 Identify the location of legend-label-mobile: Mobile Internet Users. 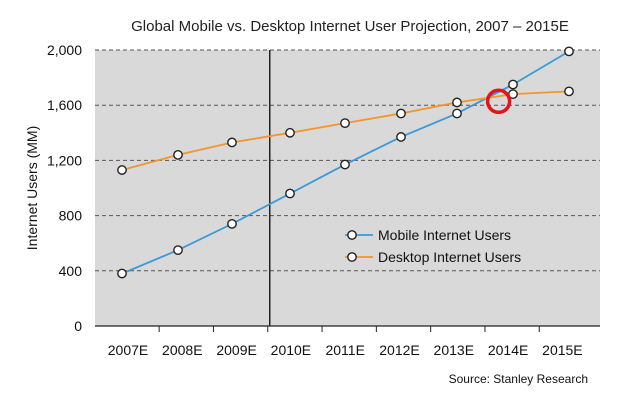
(444, 235).